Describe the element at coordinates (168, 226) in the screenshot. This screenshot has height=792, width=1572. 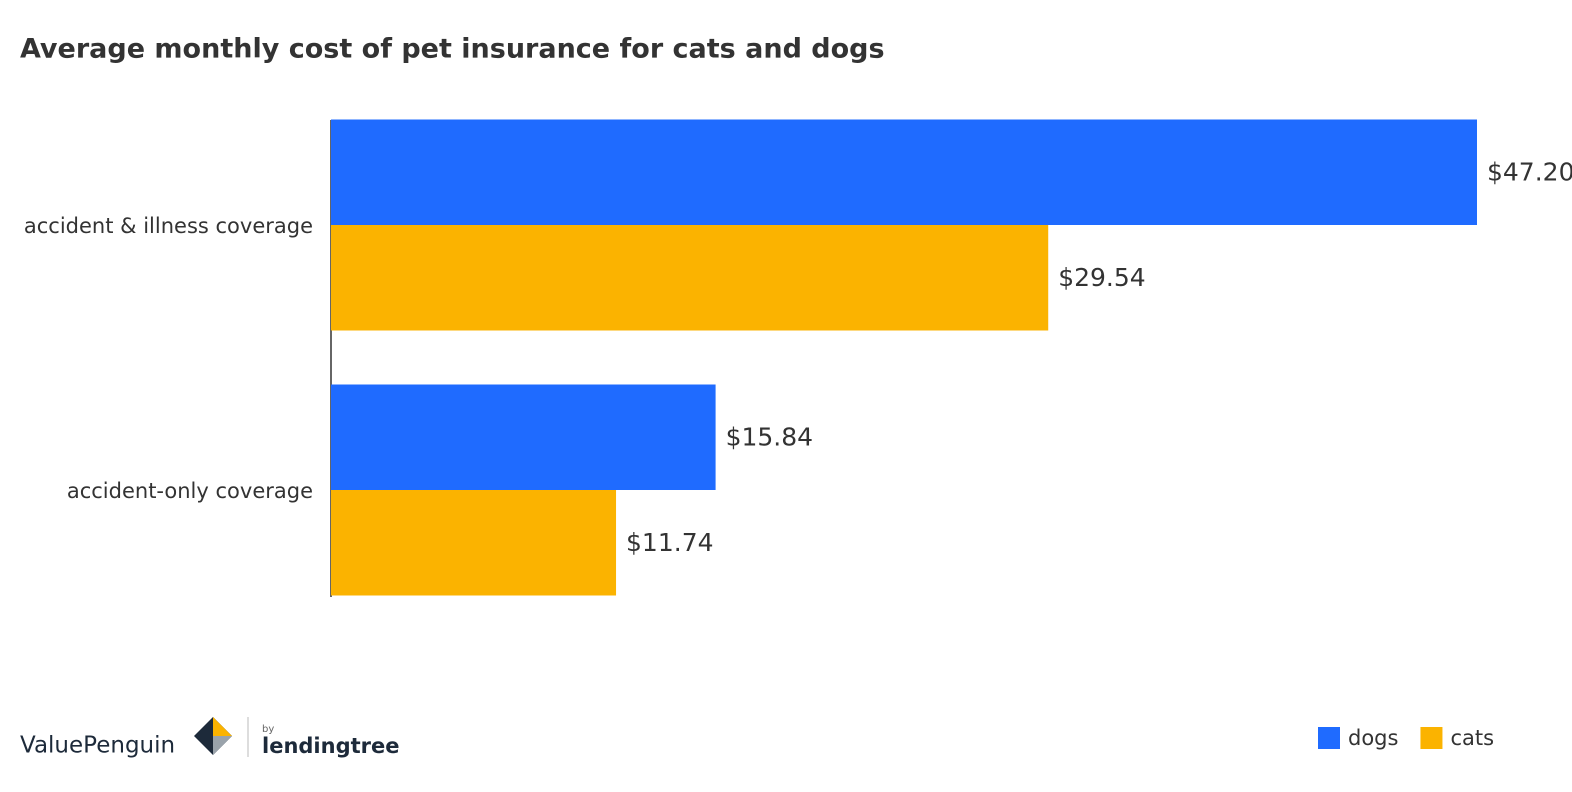
I see `y-tick-label: accident & illness coverage` at that location.